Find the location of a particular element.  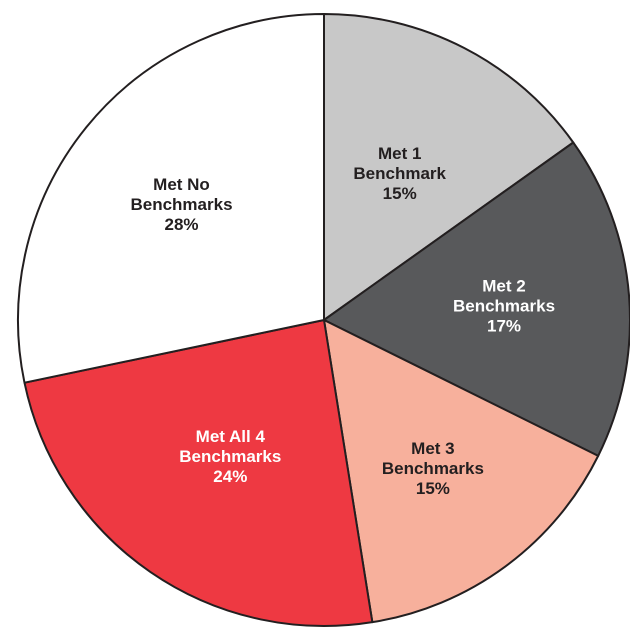

slice-label-2: Met 2 Benchmarks 17% is located at coordinates (504, 306).